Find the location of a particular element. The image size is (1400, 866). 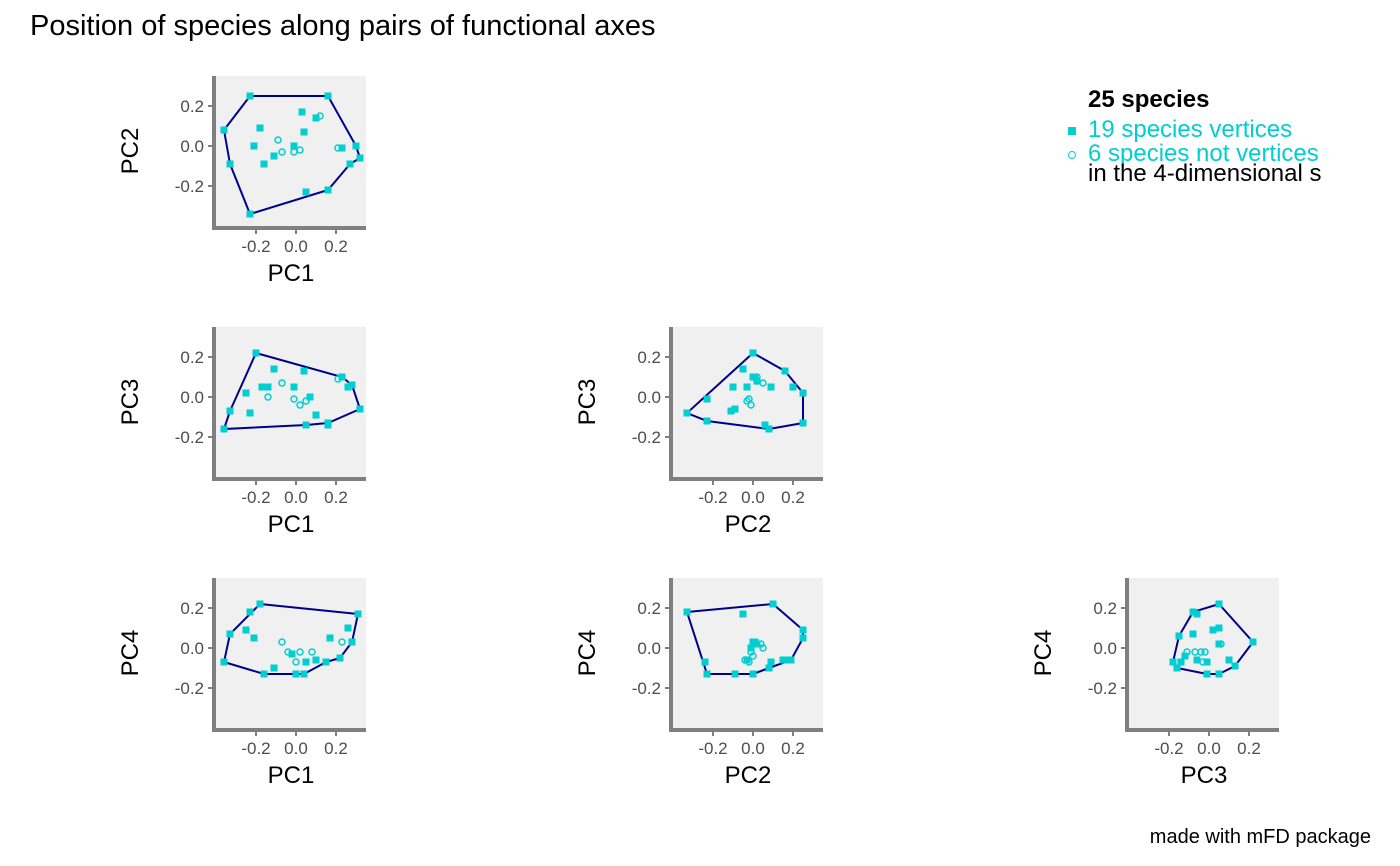

legend-item-vertices: 19 species vertices is located at coordinates (1180, 130).